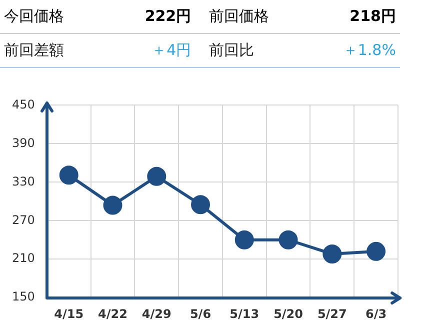  What do you see at coordinates (332, 313) in the screenshot?
I see `x-tick-label: 5/27` at bounding box center [332, 313].